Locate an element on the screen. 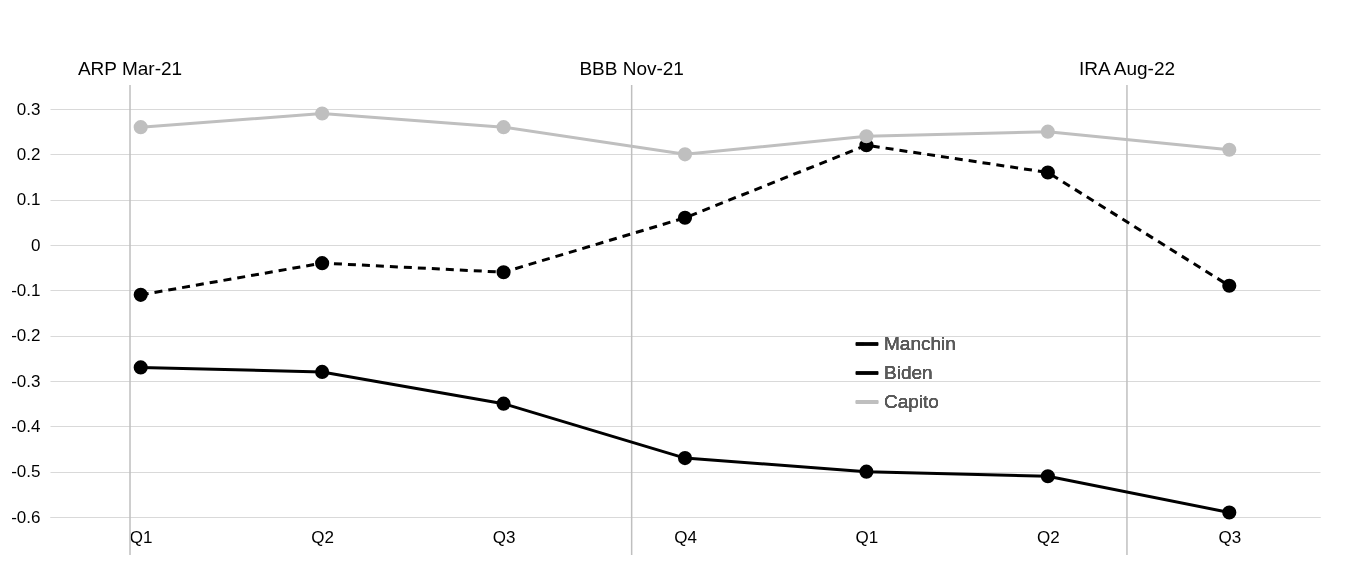 The image size is (1353, 567). y-tick-label: -0.2 is located at coordinates (26, 336).